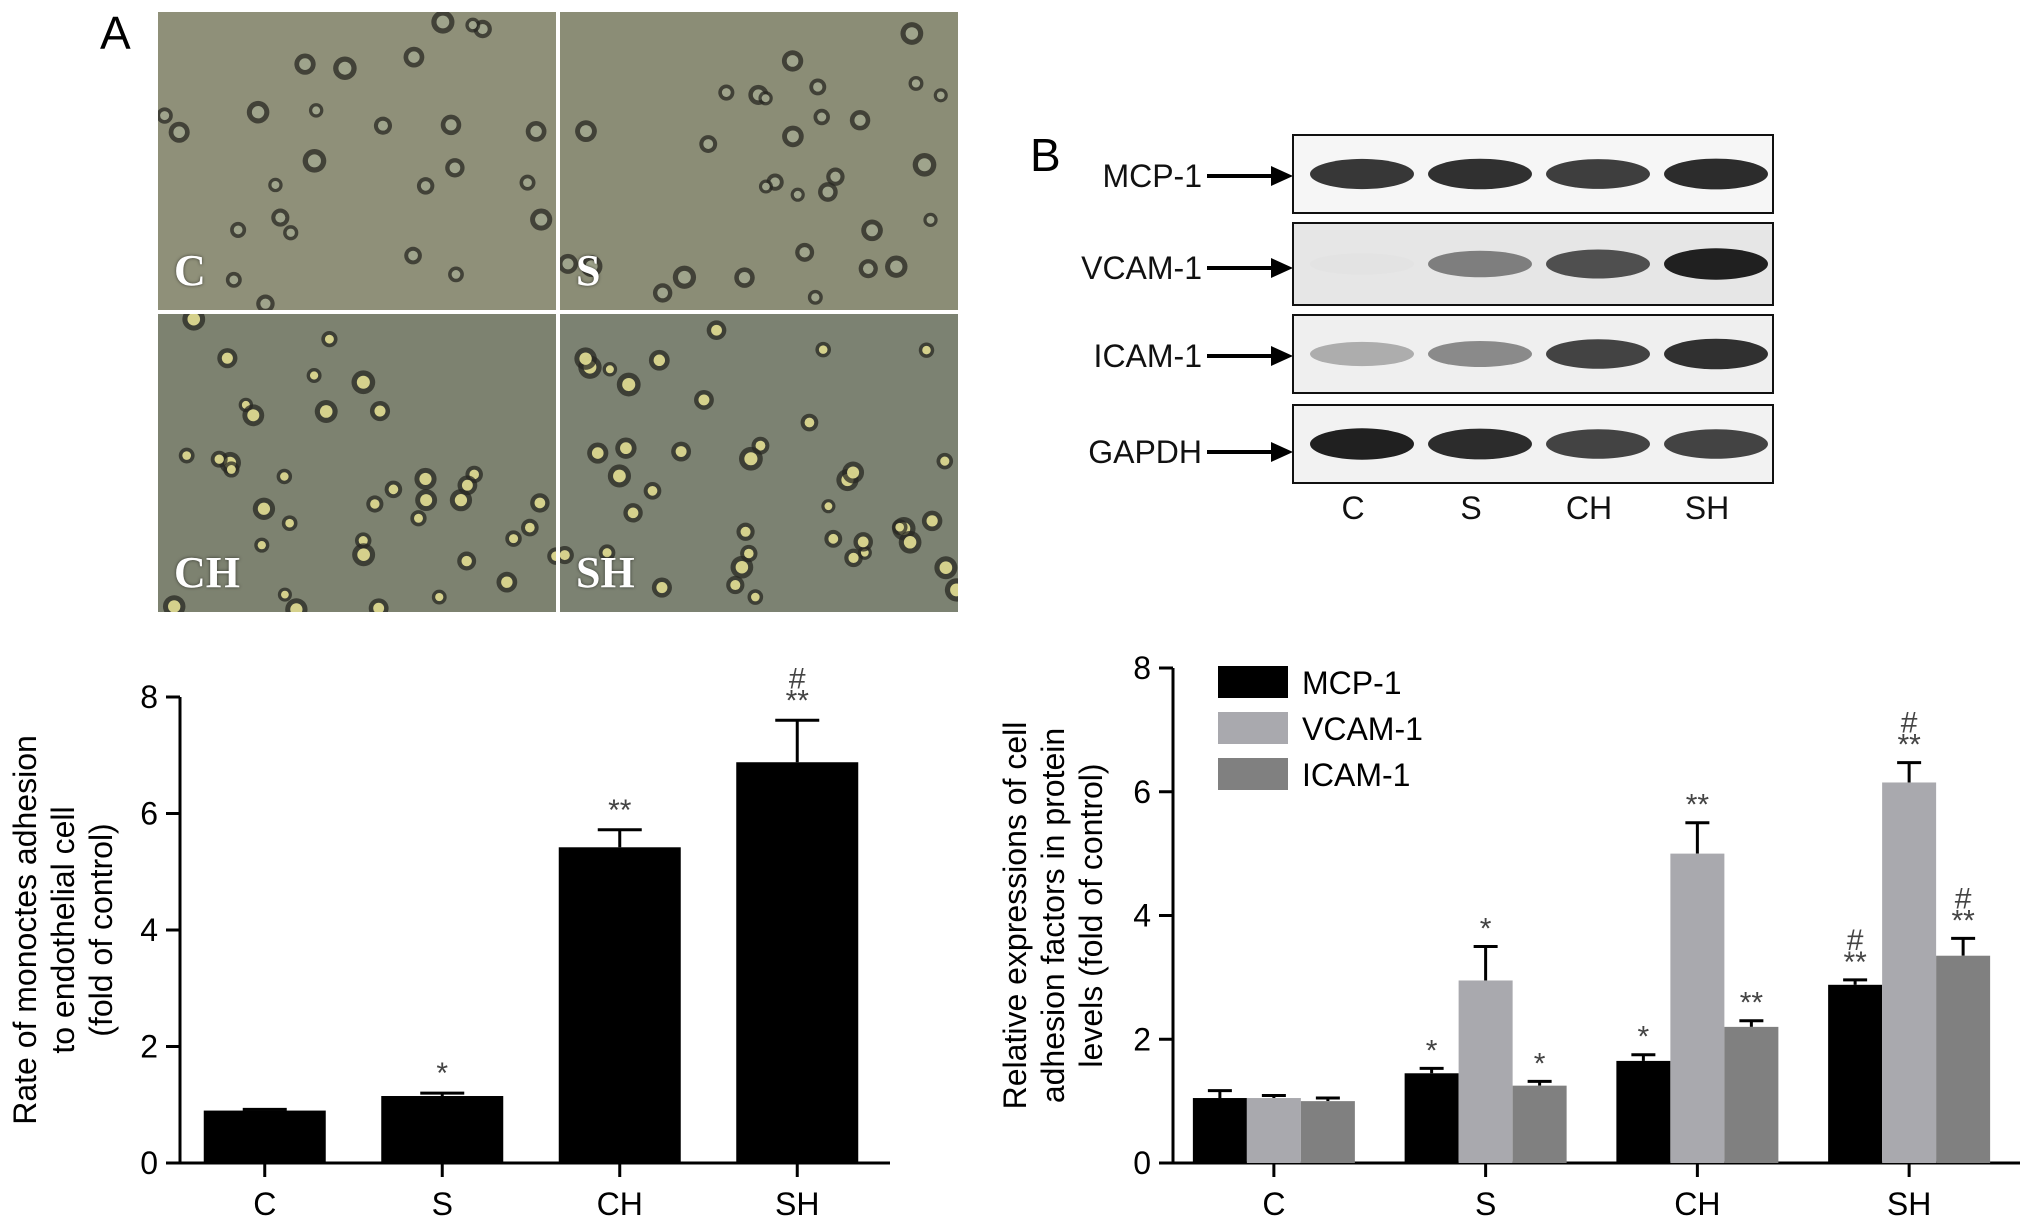  Describe the element at coordinates (1141, 268) in the screenshot. I see `blot-label-vcam1: VCAM-1` at that location.